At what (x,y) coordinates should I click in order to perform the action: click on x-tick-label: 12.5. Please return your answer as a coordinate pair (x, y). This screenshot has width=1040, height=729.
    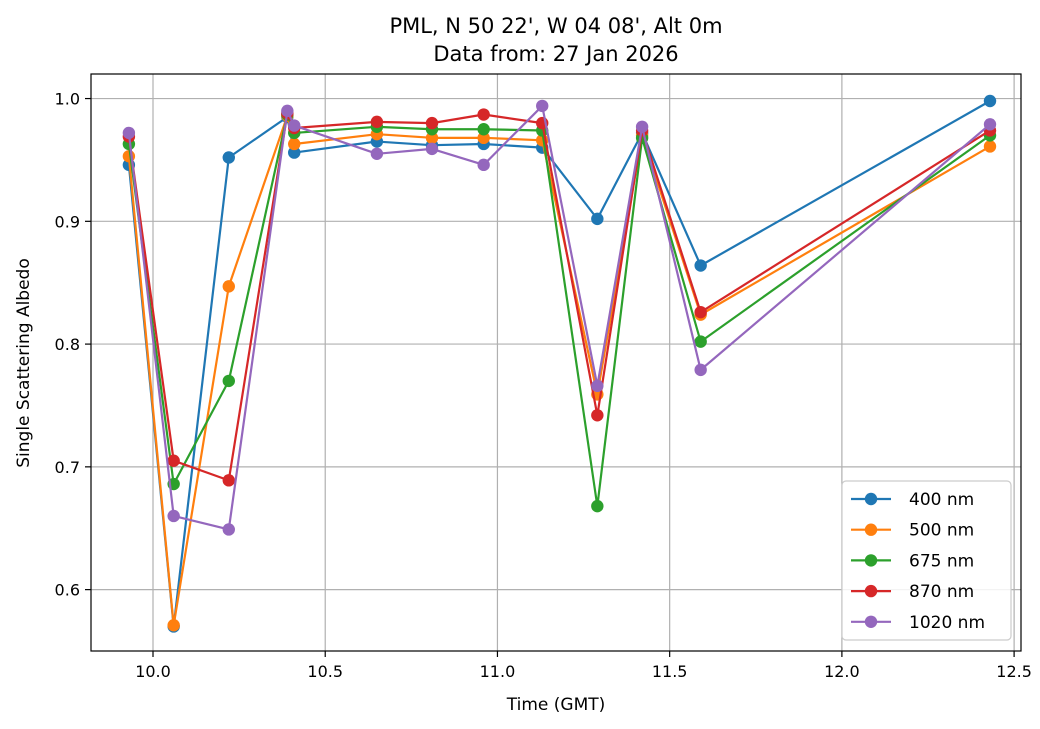
    Looking at the image, I should click on (1014, 671).